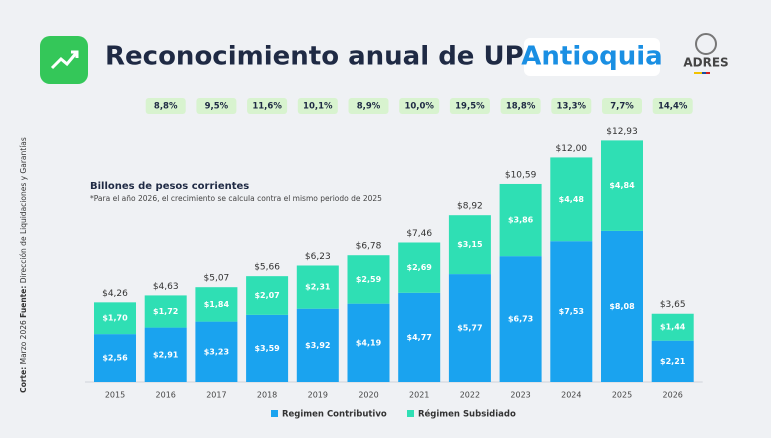 The width and height of the screenshot is (771, 442). I want to click on logo-emblem, so click(706, 44).